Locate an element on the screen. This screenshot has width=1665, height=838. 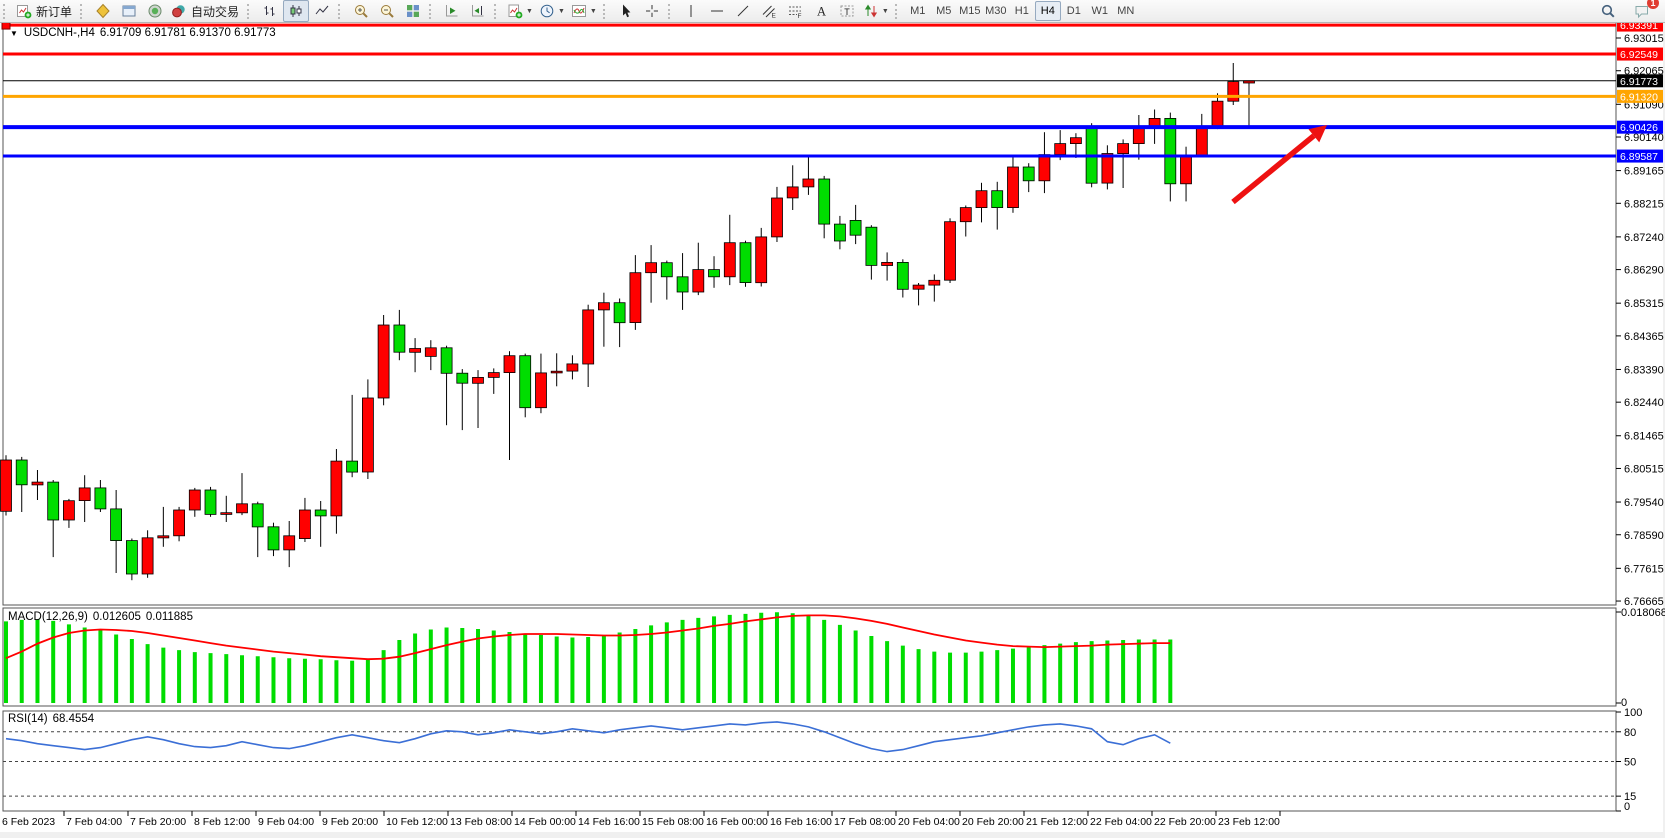
zoom-in-icon is located at coordinates (361, 11).